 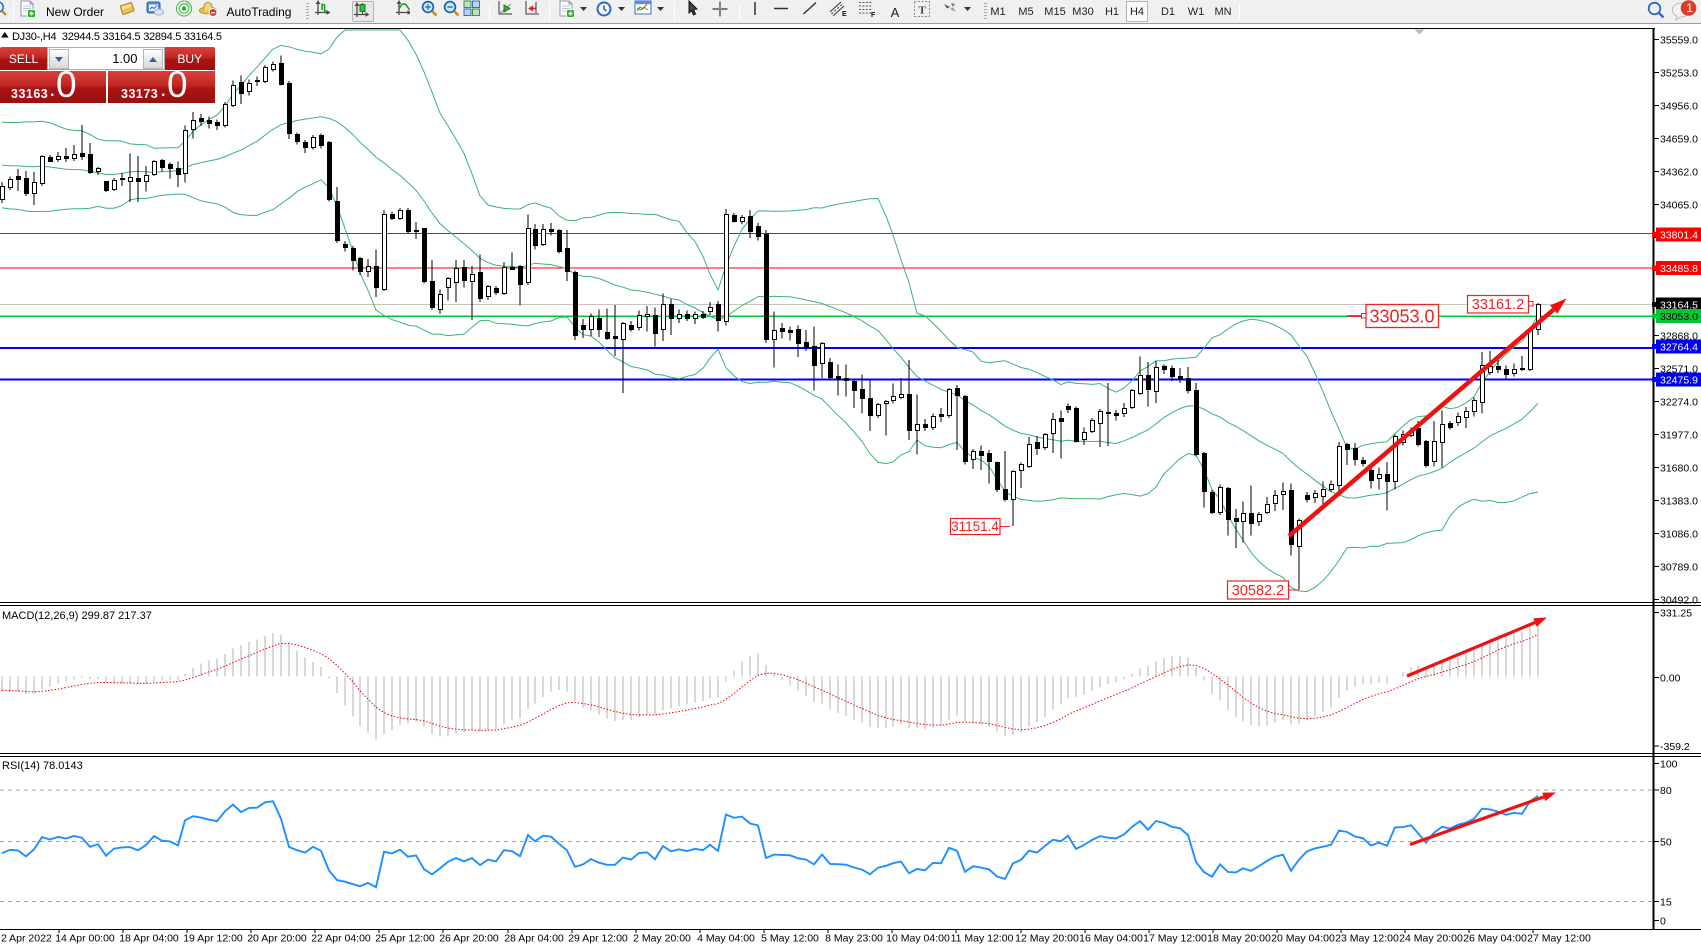 I want to click on svg-text: 16 May 04:00, so click(x=1111, y=939).